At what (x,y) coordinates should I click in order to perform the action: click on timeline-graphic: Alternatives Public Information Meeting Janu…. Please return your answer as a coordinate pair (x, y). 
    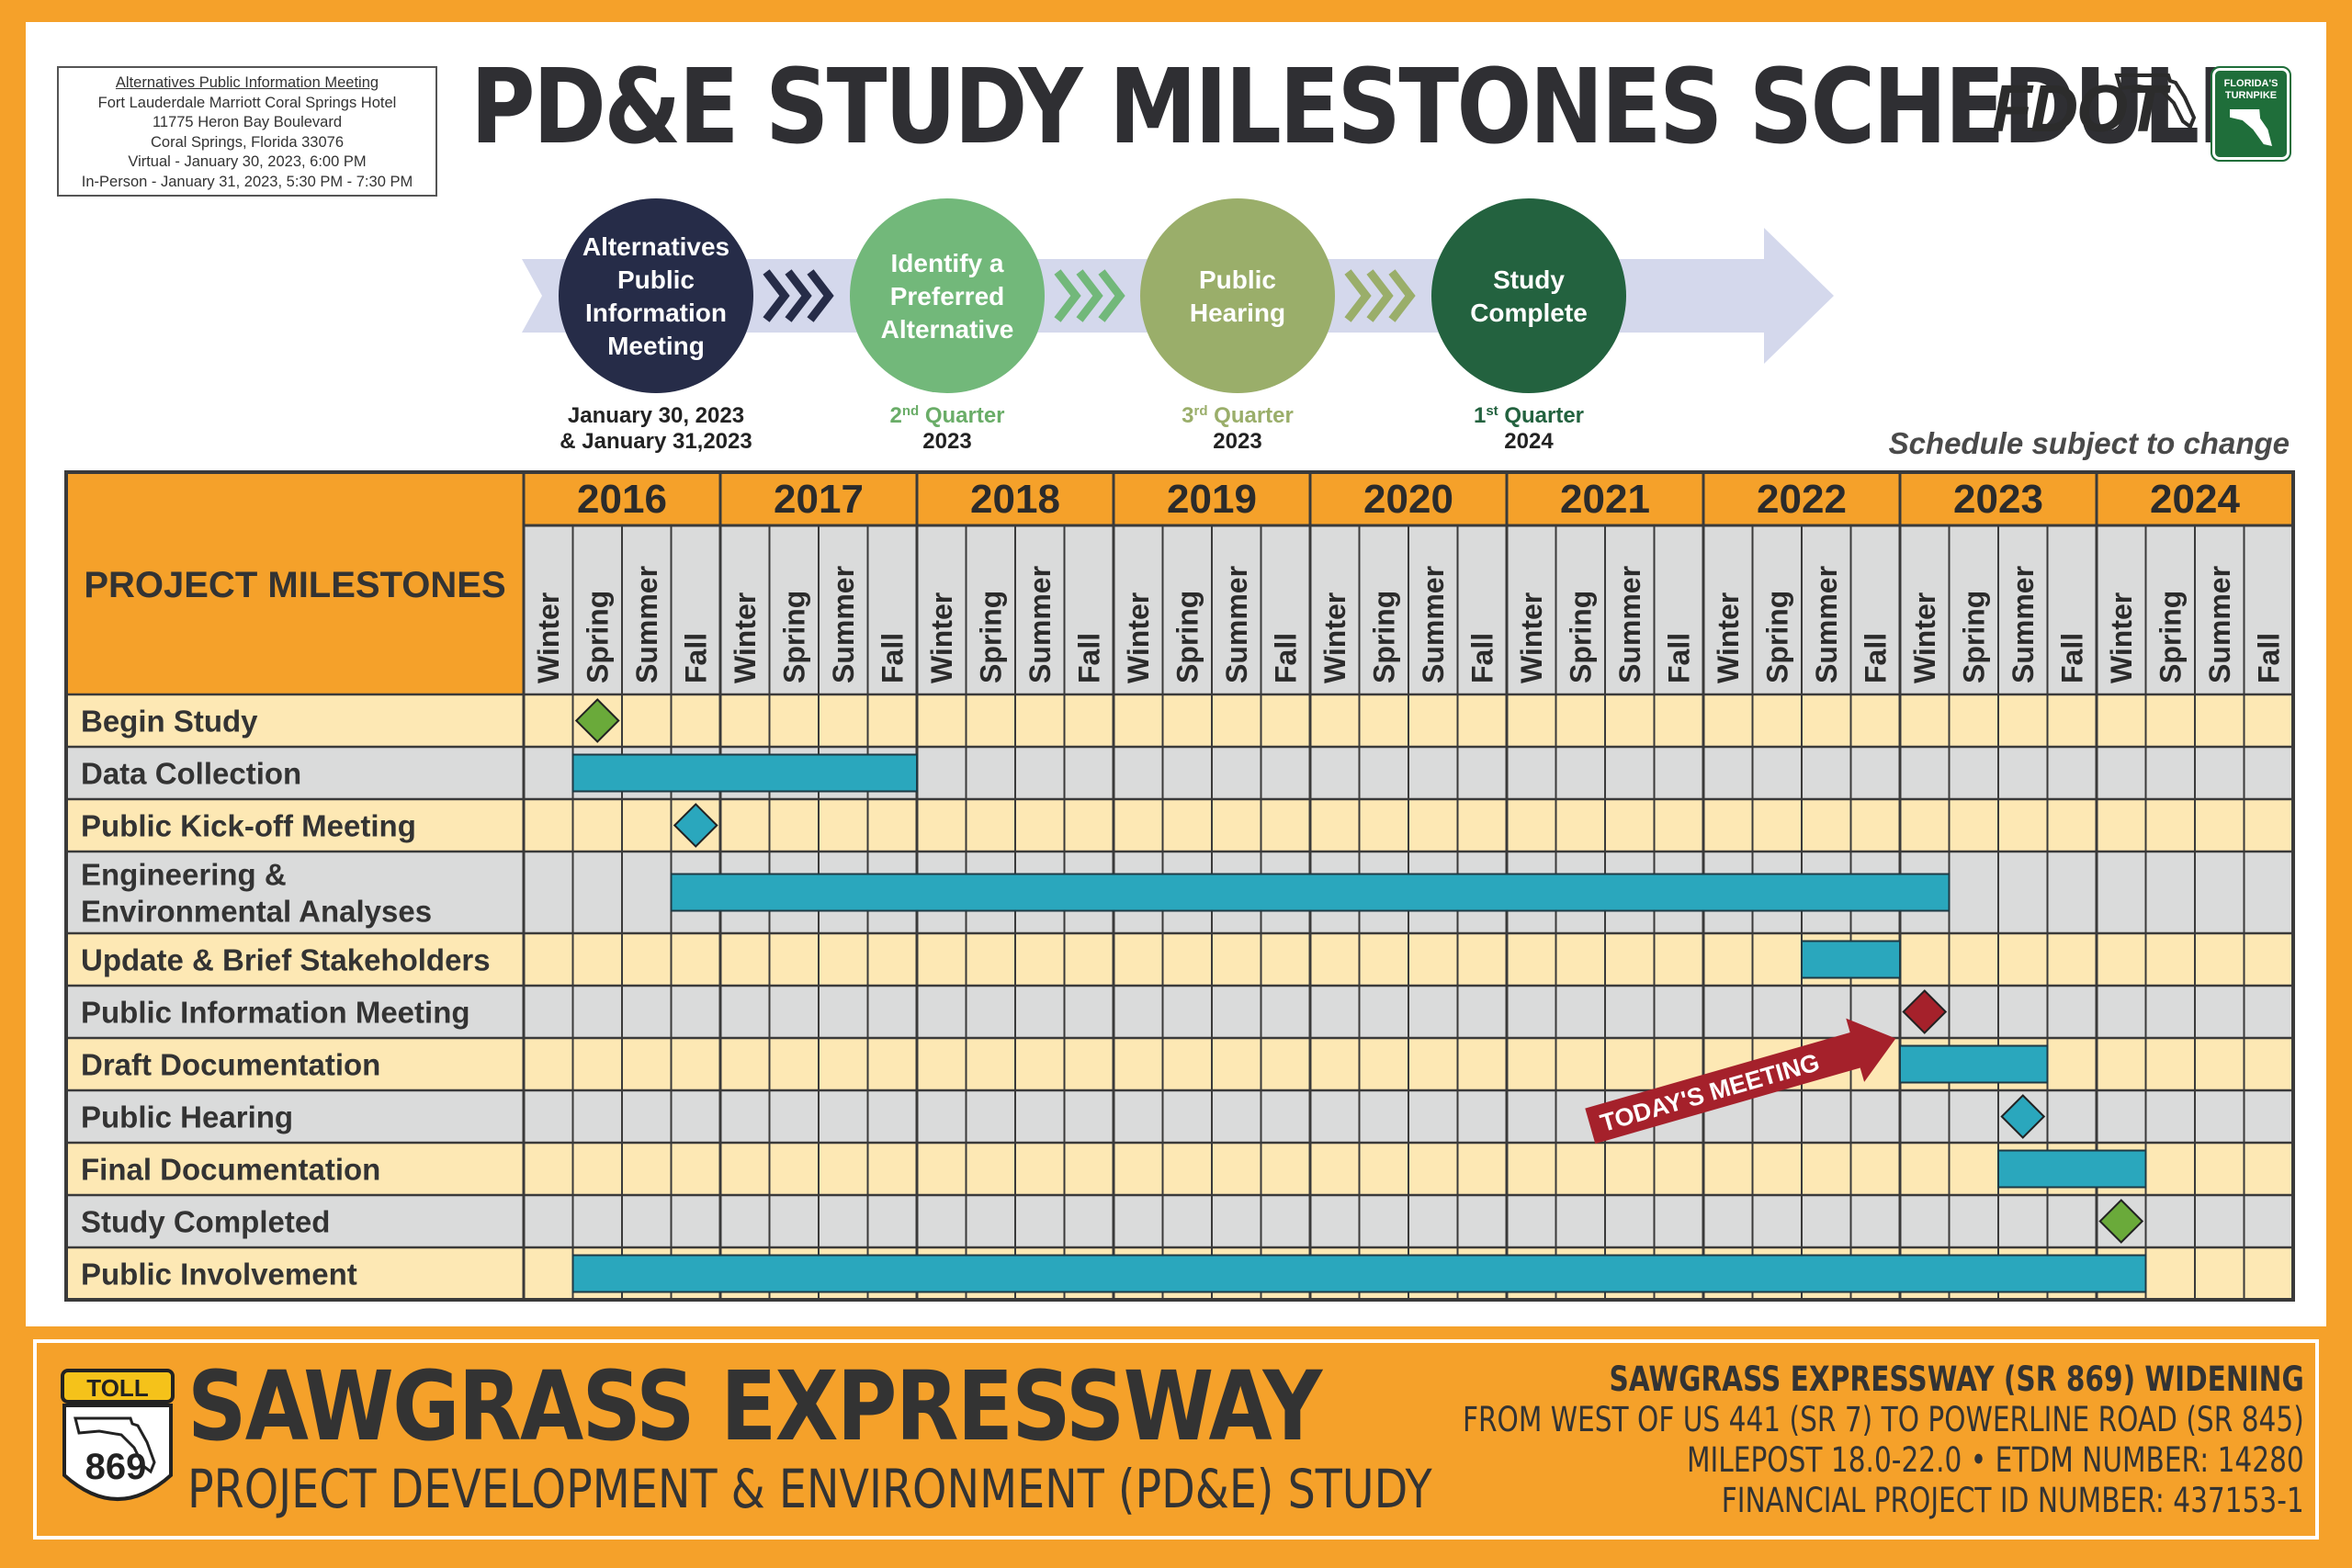
    Looking at the image, I should click on (1178, 326).